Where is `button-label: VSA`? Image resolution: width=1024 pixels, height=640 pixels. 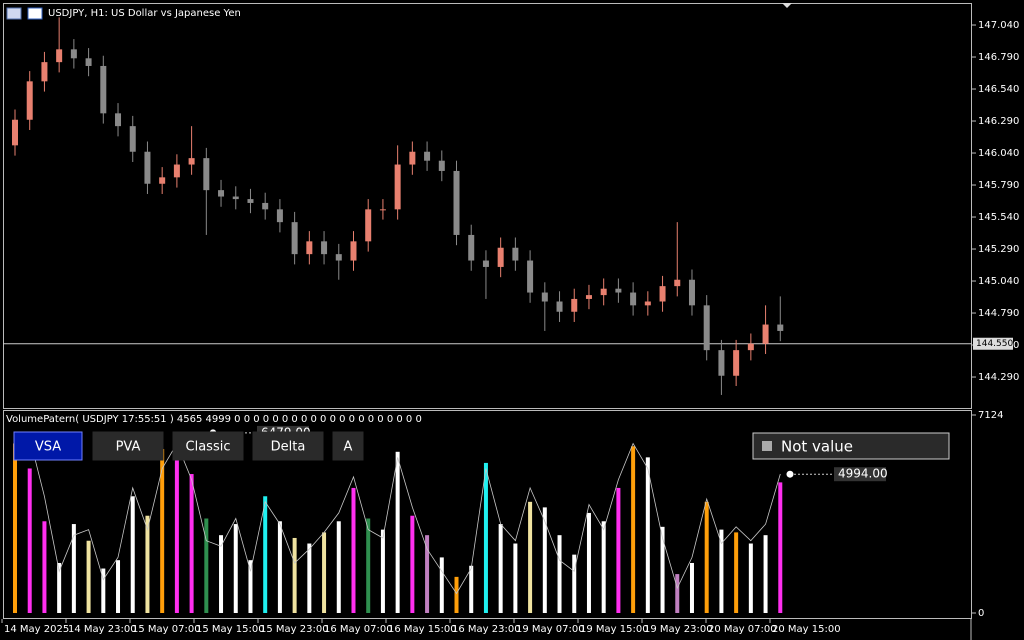
button-label: VSA is located at coordinates (48, 447).